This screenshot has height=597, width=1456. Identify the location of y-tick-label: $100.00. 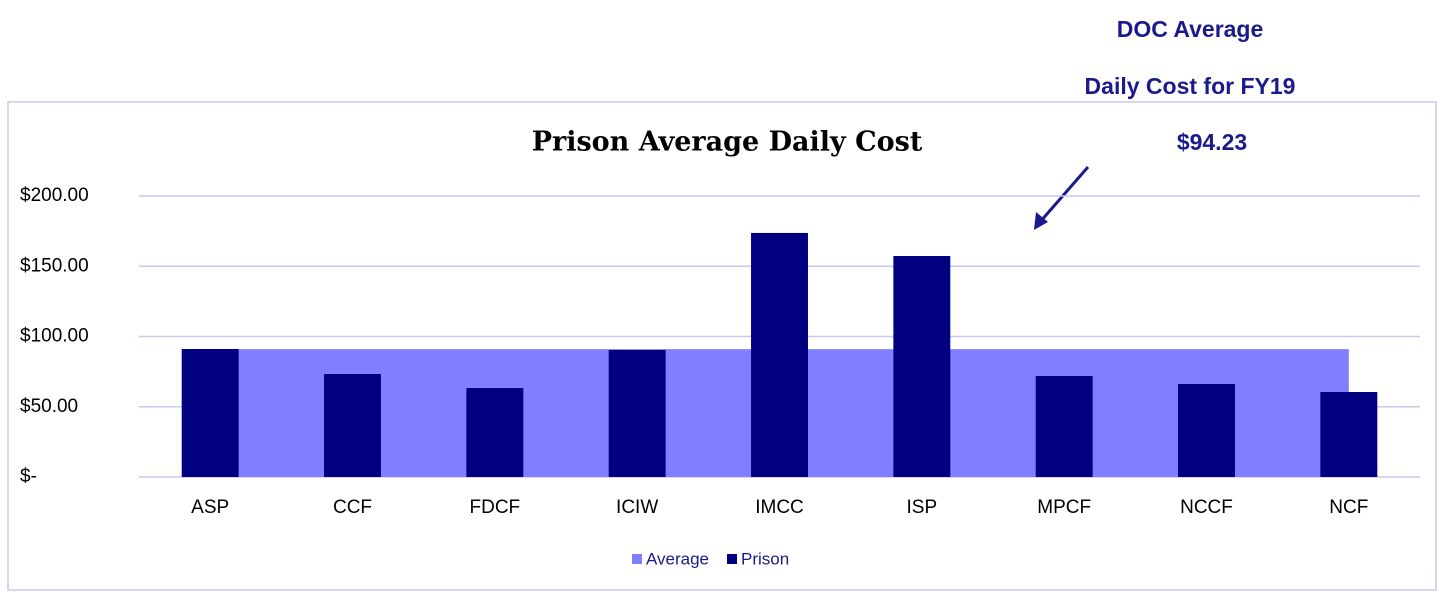
(54, 336).